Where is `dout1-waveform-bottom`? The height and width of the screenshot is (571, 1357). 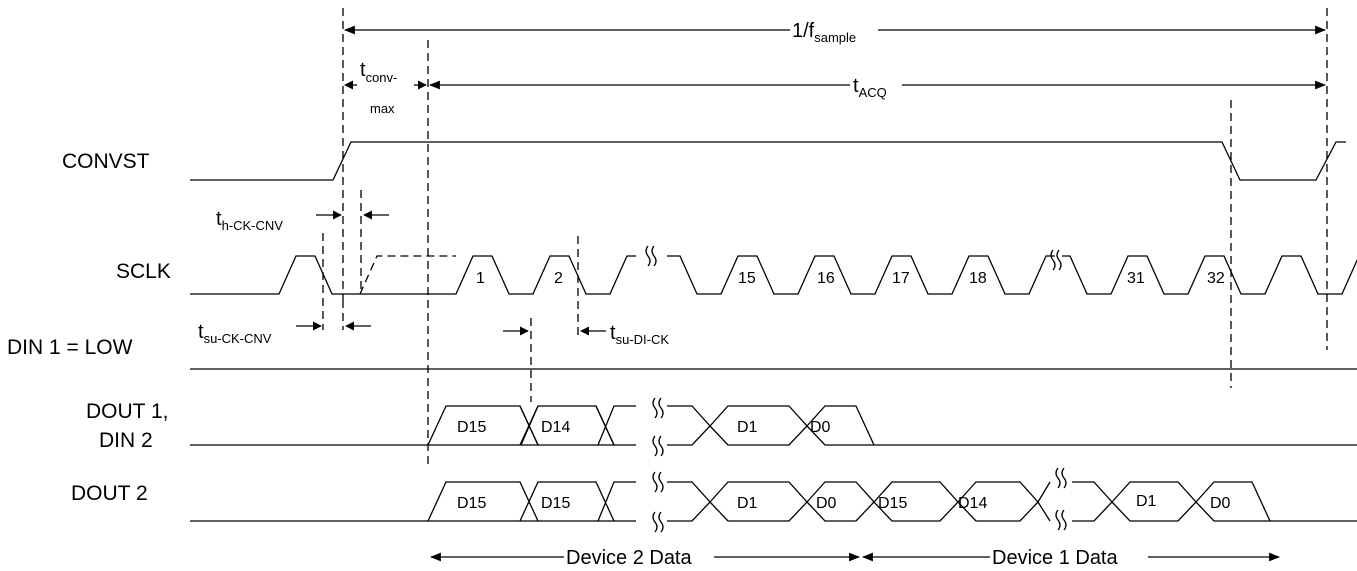
dout1-waveform-bottom is located at coordinates (532, 425).